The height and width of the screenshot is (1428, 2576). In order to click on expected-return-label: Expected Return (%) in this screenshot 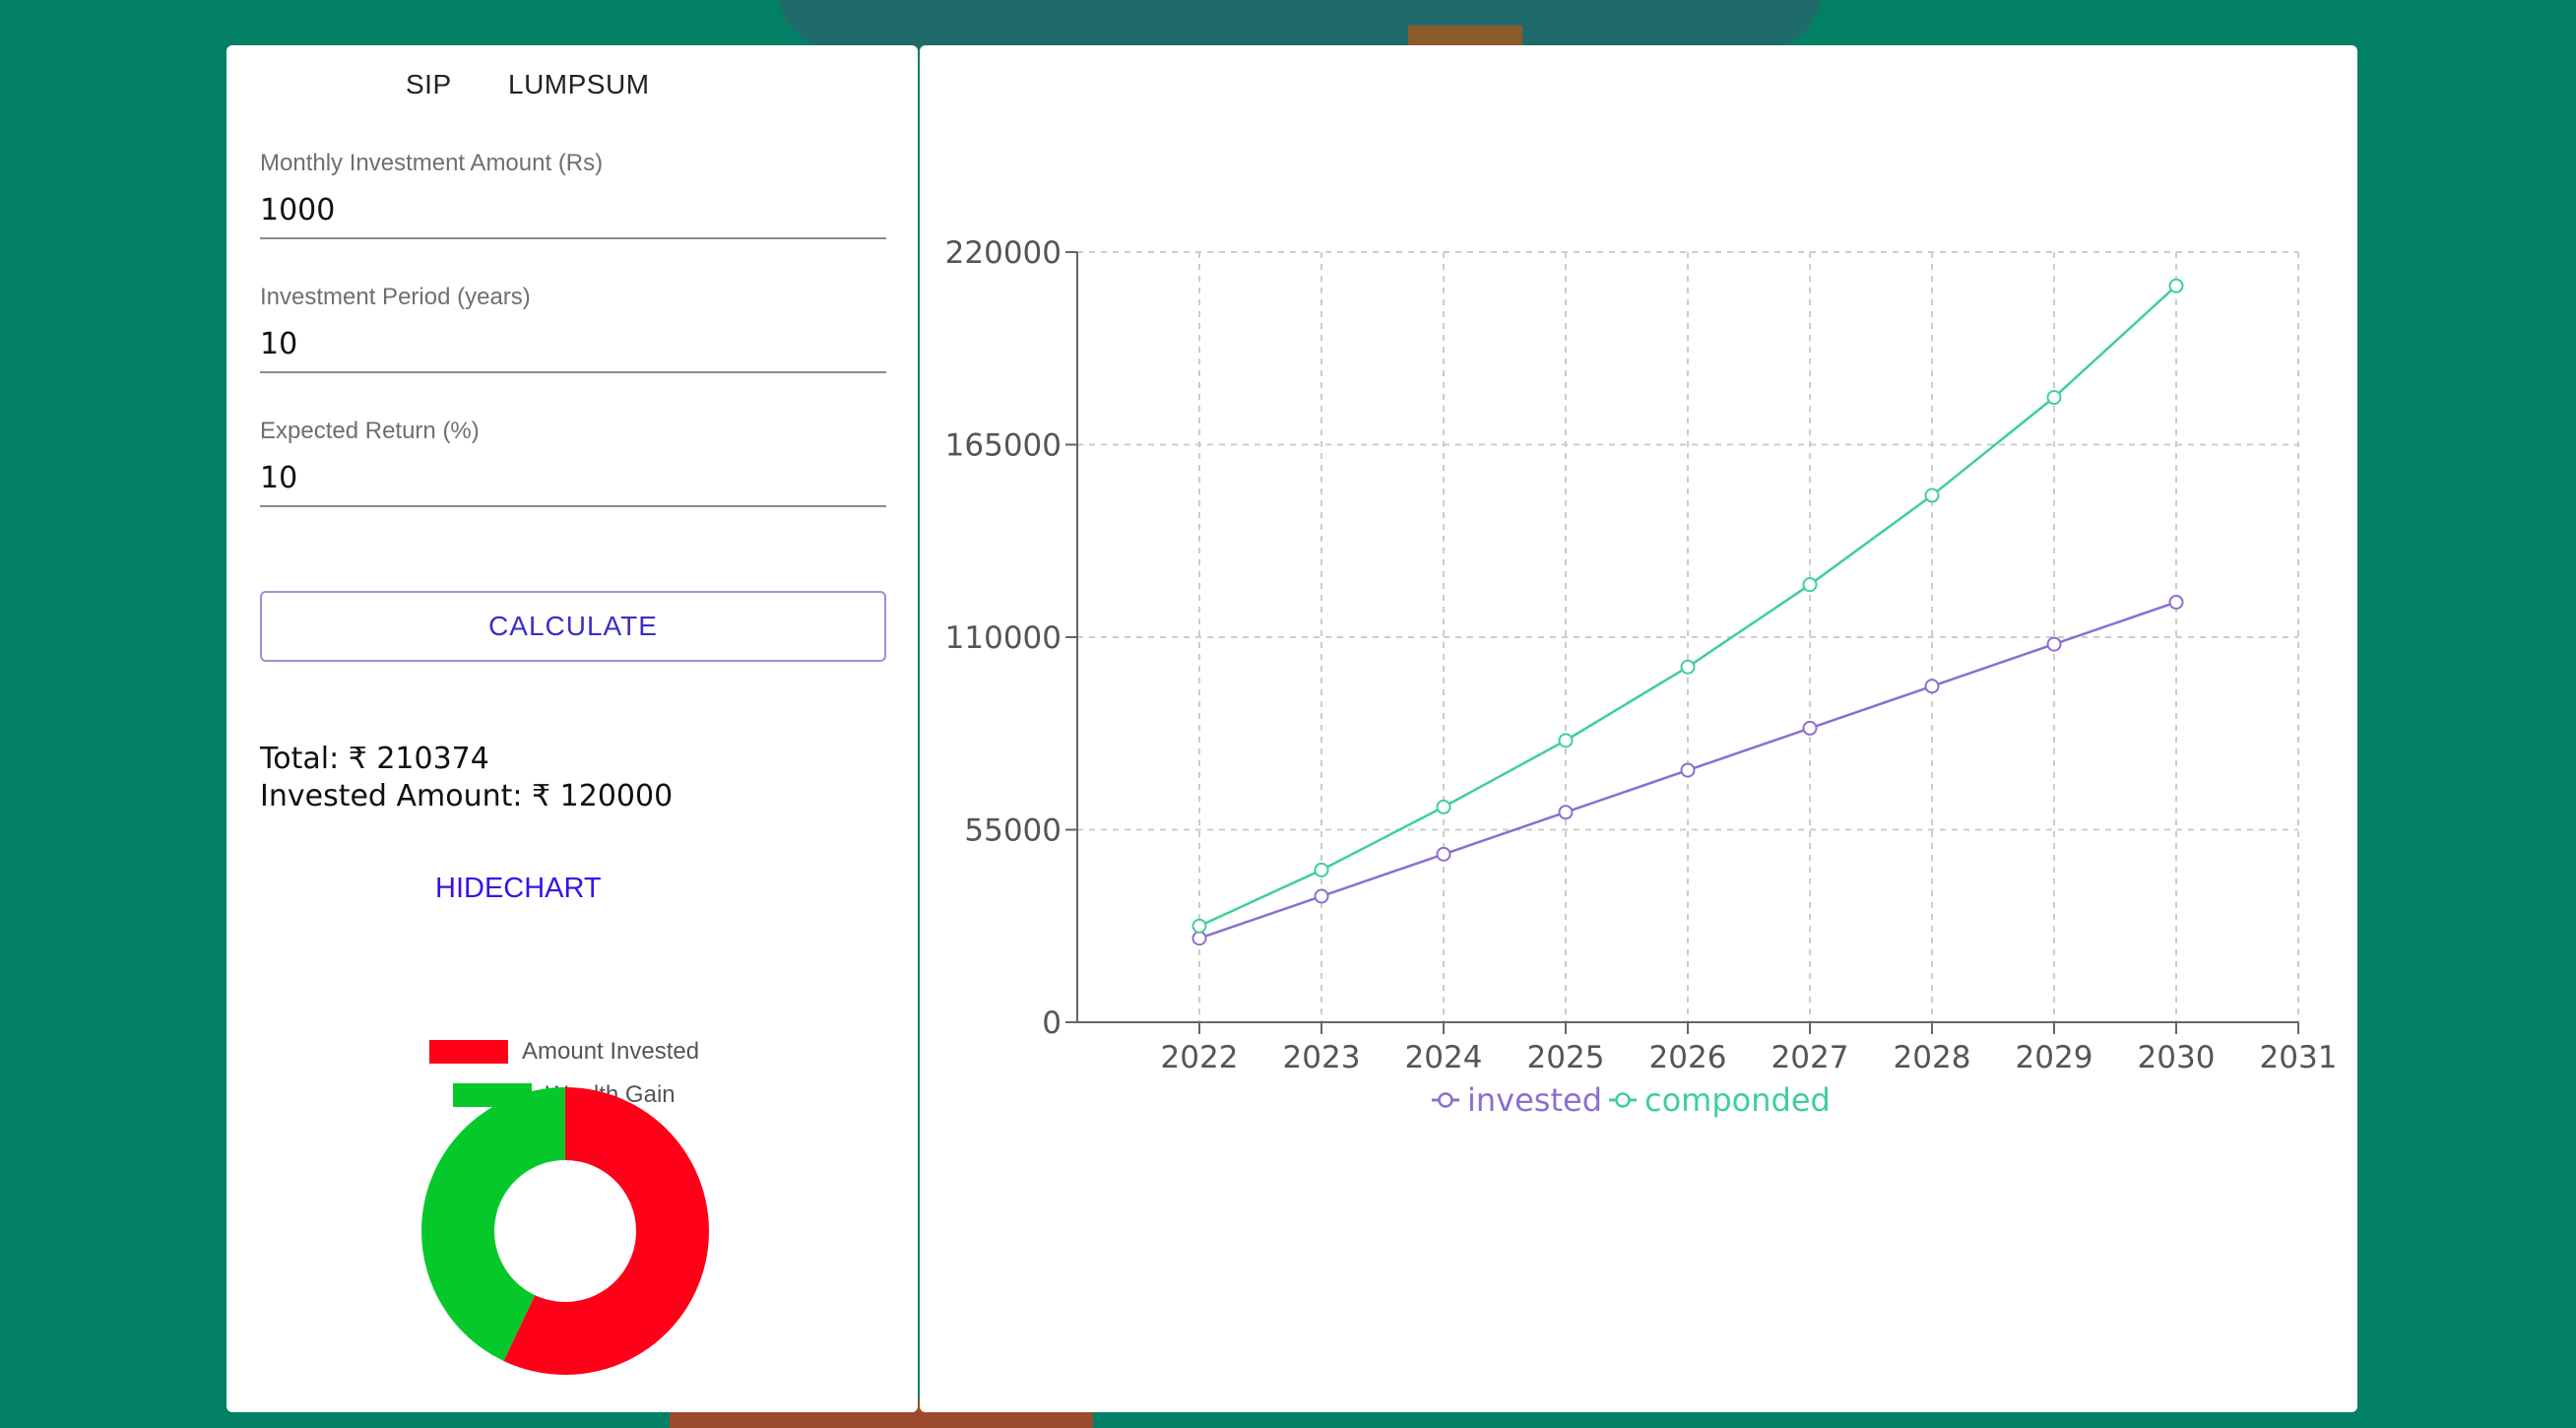, I will do `click(370, 431)`.